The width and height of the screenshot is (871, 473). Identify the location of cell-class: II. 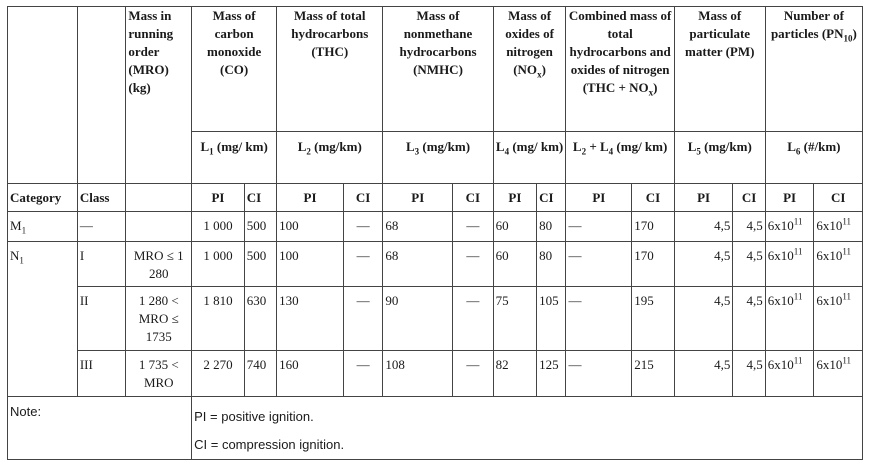
(101, 318).